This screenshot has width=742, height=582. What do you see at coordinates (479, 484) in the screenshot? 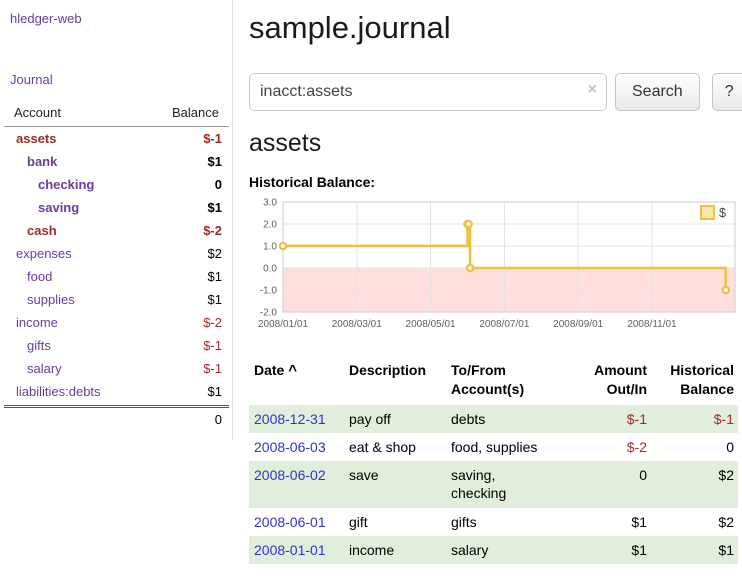
I see `cell-accounts: saving, checking` at bounding box center [479, 484].